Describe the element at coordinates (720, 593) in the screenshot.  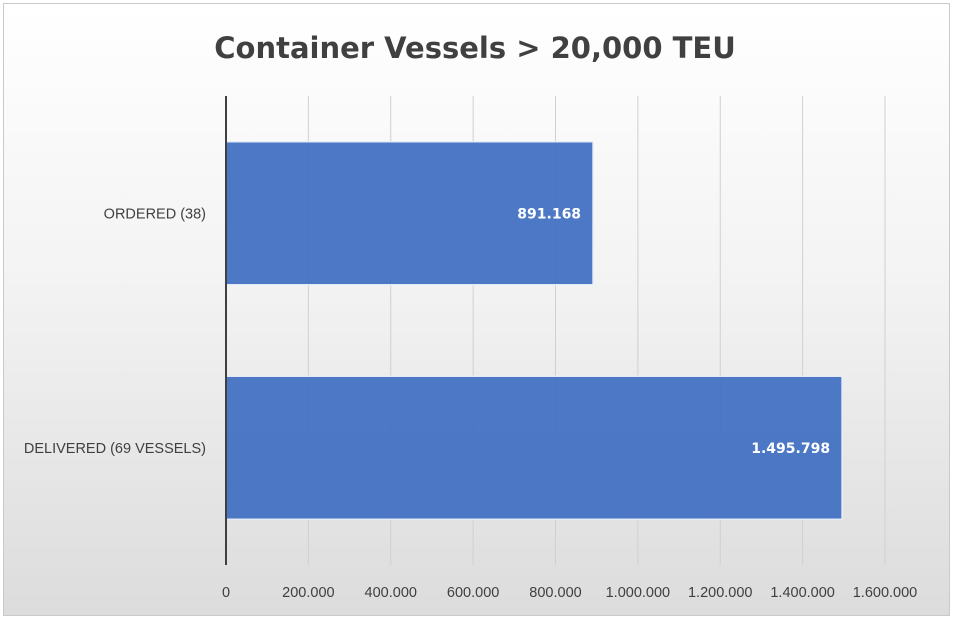
I see `x-tick-label: 1.200.000` at that location.